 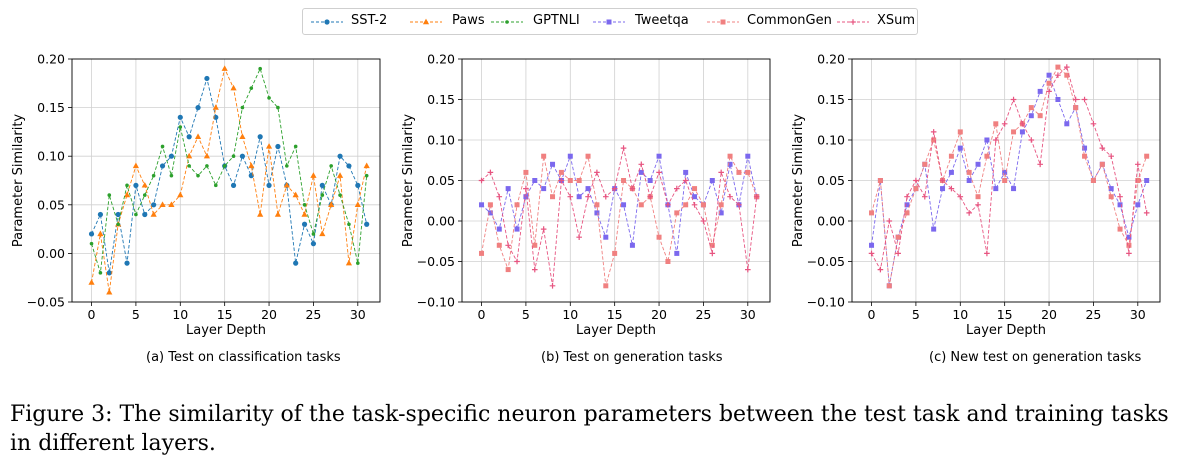 What do you see at coordinates (1006, 180) in the screenshot?
I see `plot-frame` at bounding box center [1006, 180].